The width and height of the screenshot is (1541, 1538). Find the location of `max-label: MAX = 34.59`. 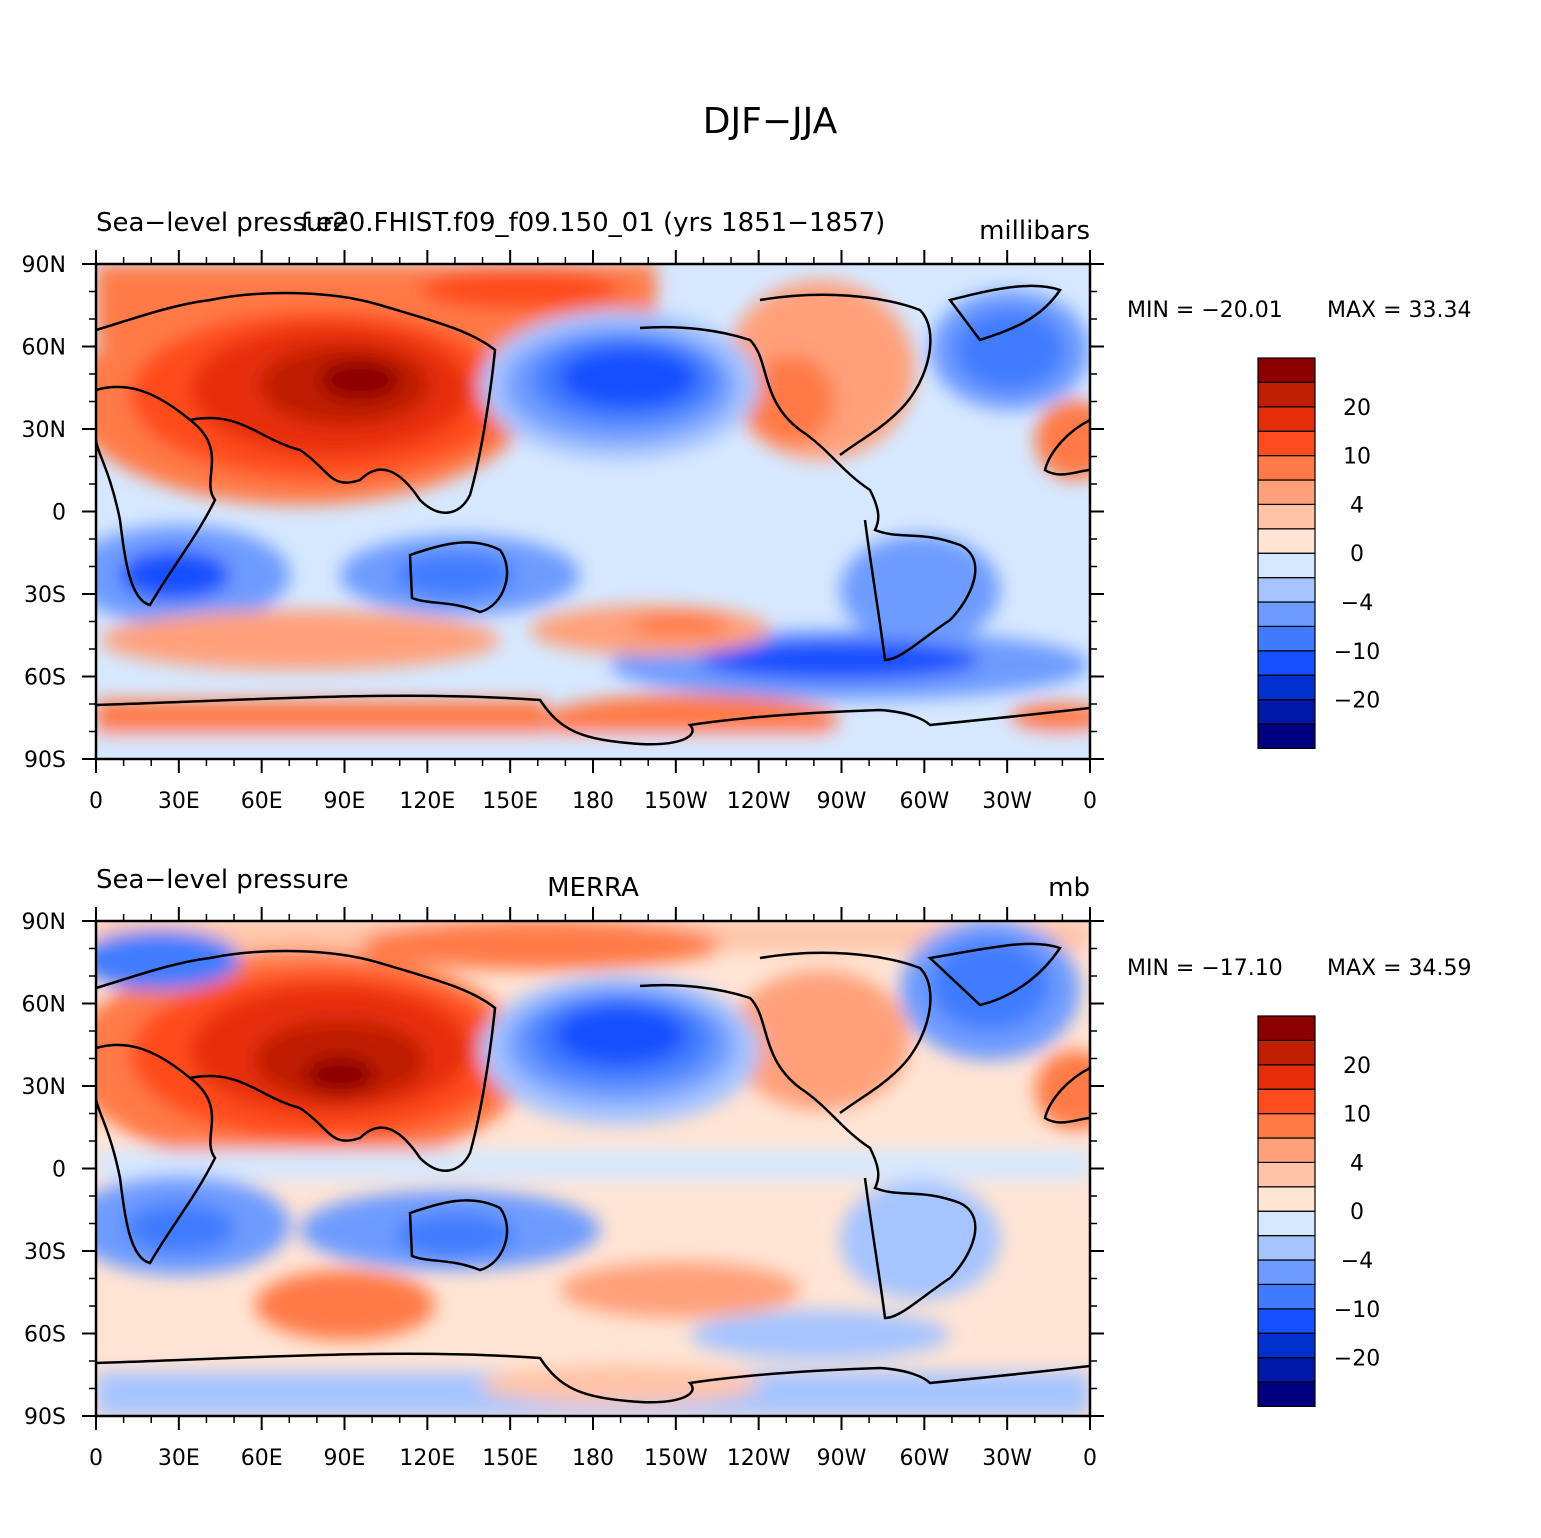

max-label: MAX = 34.59 is located at coordinates (1399, 968).